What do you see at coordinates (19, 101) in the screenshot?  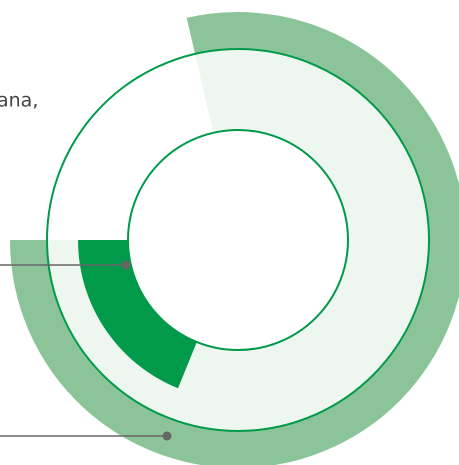 I see `label-fragment: ana,` at bounding box center [19, 101].